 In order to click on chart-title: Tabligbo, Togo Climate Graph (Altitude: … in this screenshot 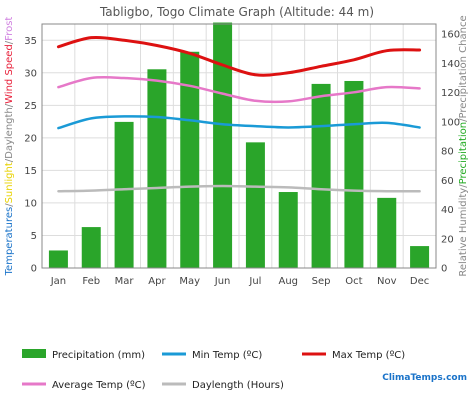, I will do `click(236, 12)`.